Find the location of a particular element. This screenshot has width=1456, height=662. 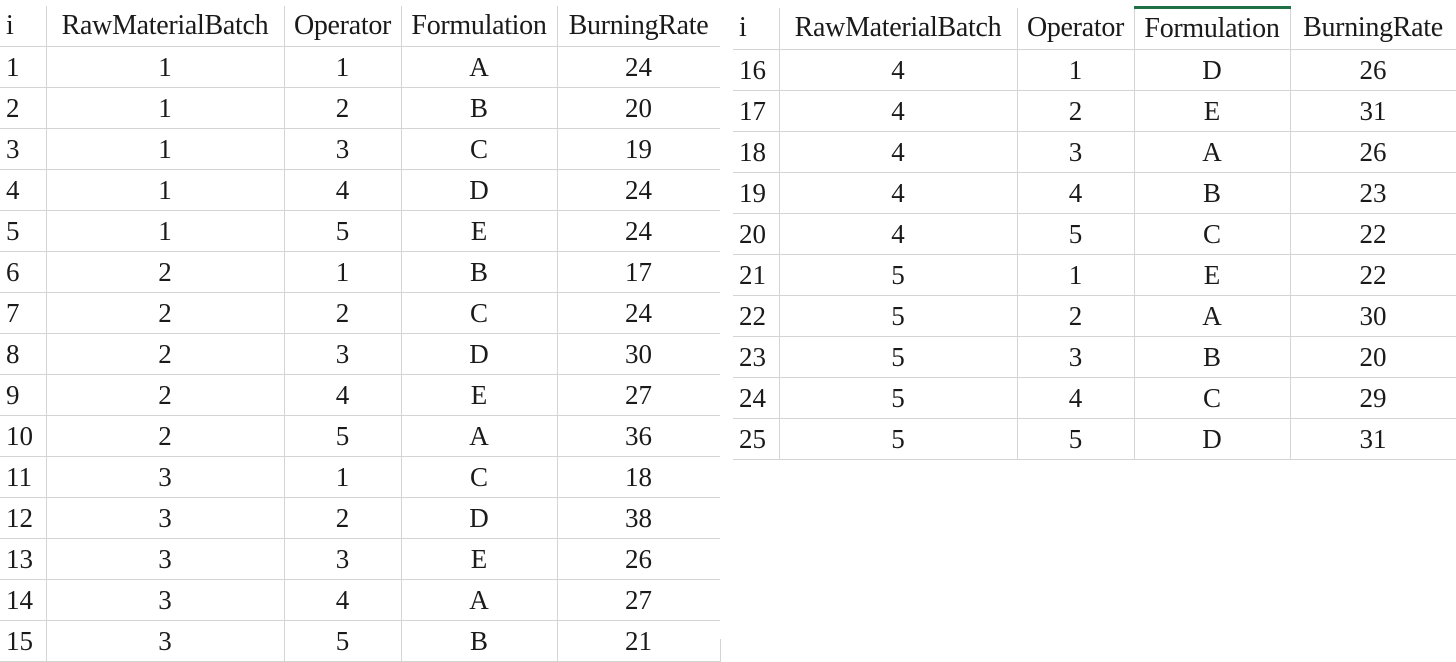

cell-i: 20 is located at coordinates (756, 234).